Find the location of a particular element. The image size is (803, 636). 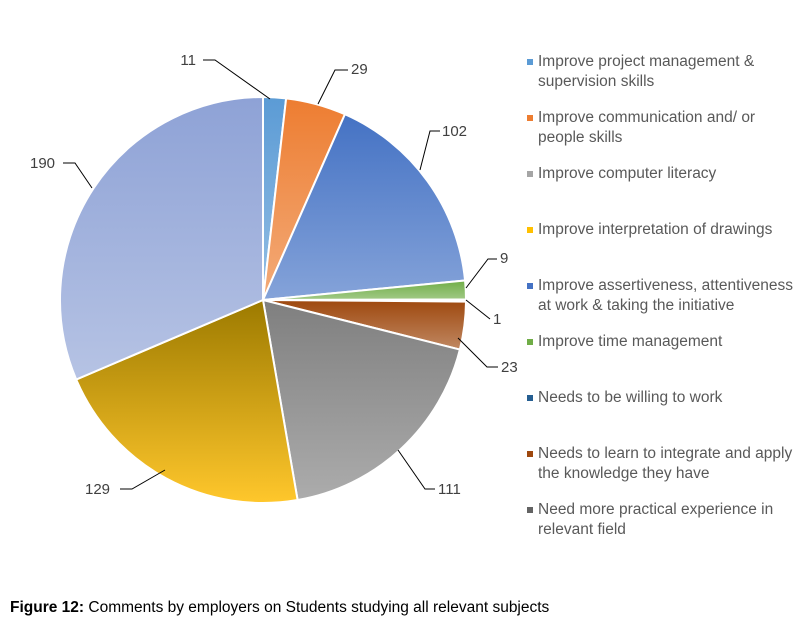

legend-item: Improve computer literacy is located at coordinates (662, 174).